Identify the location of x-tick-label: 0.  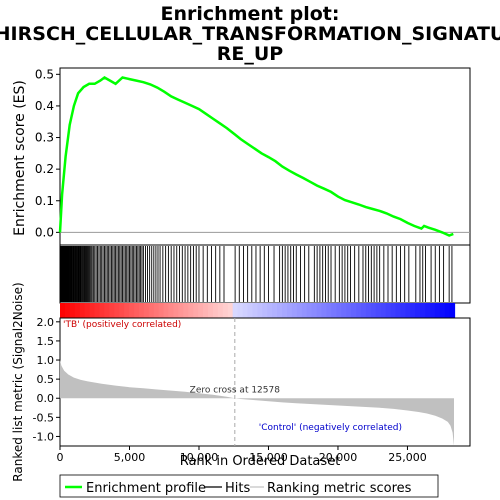
(60, 457).